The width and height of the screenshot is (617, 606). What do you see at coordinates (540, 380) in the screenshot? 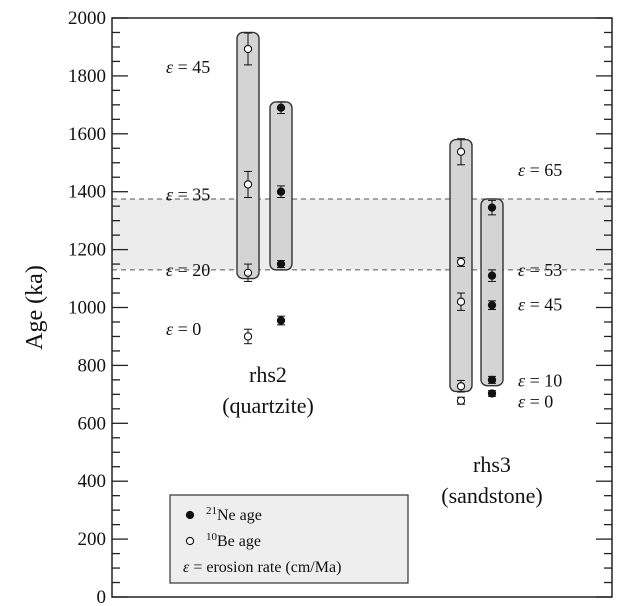
I see `erosion-label-7: ε = 10` at bounding box center [540, 380].